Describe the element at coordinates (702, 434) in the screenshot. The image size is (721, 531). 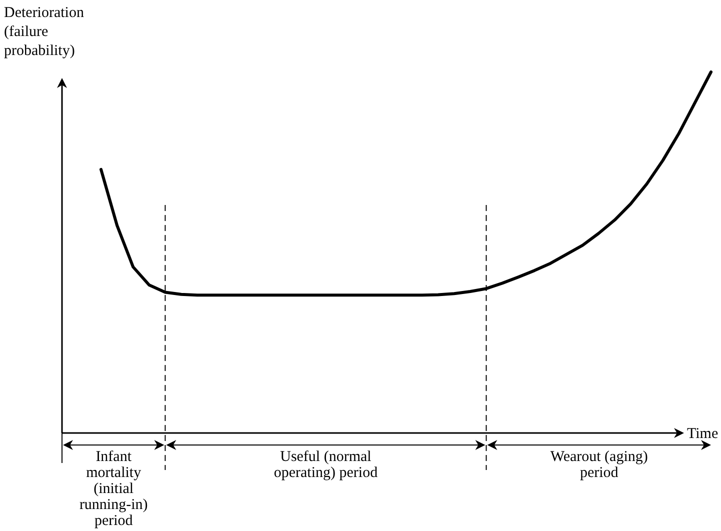
I see `x-axis-title: Time` at that location.